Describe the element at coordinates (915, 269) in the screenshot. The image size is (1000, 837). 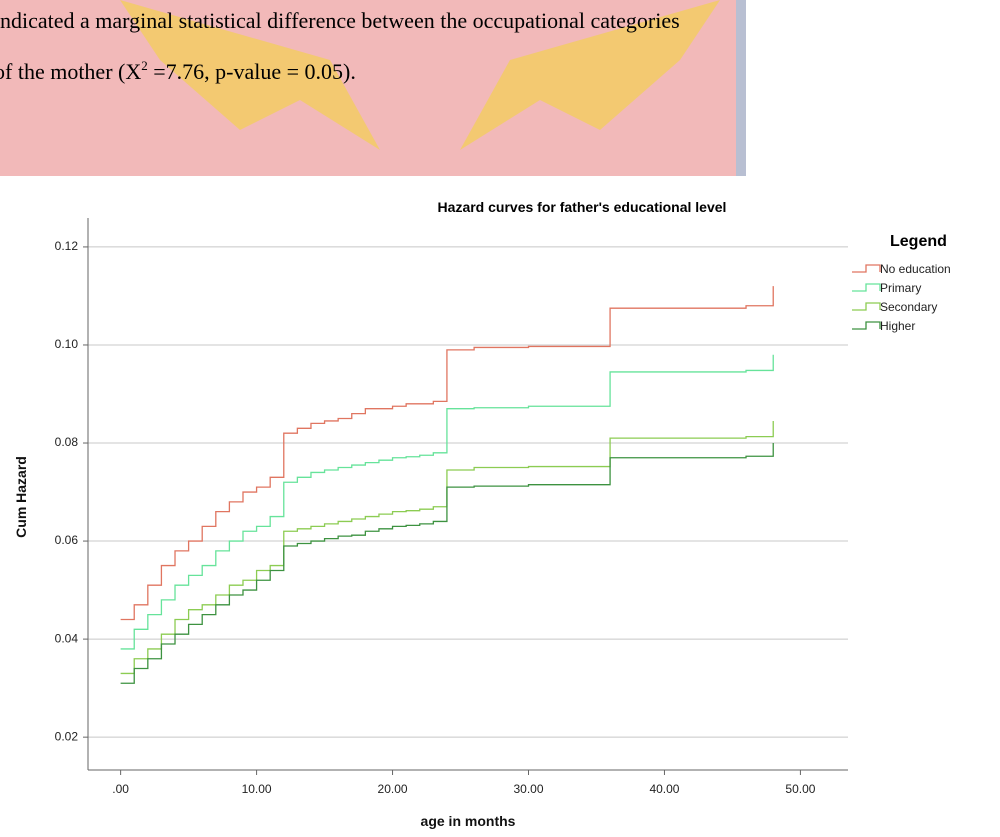
I see `legend-label: No education` at that location.